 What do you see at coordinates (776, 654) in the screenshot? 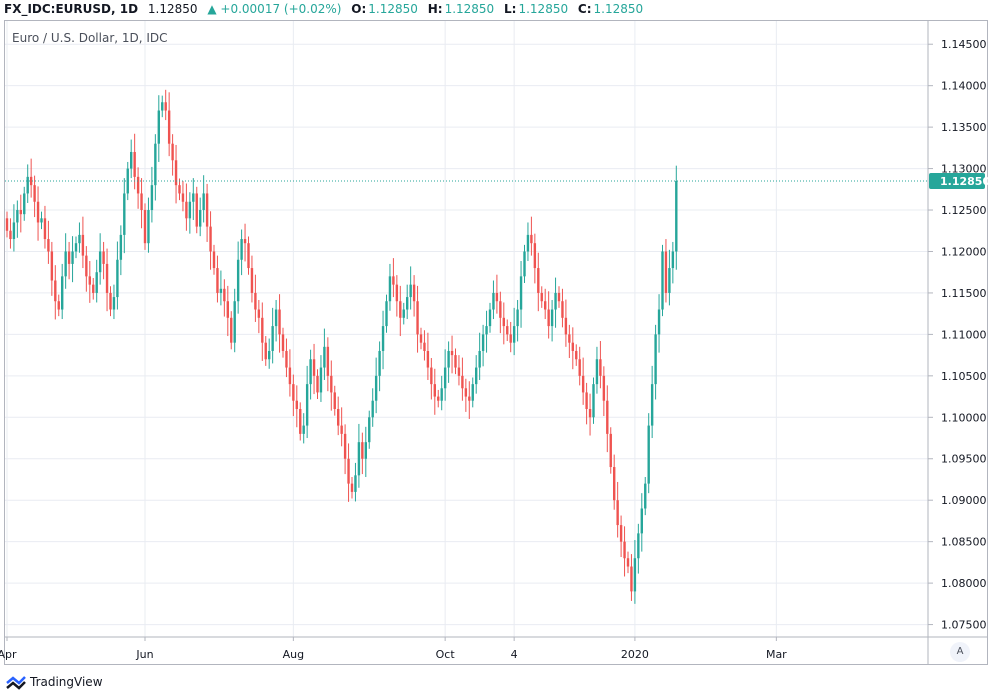
I see `time-tick-label: Mar` at bounding box center [776, 654].